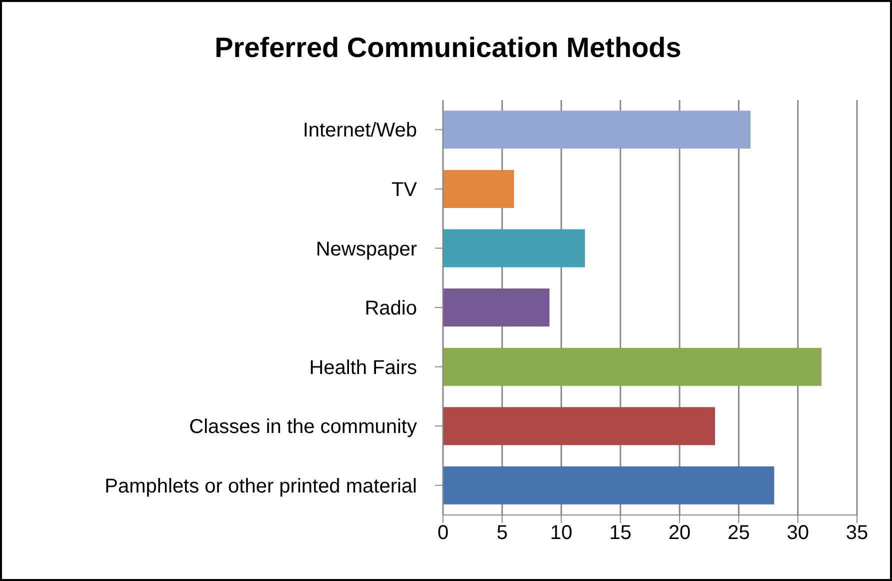 Image resolution: width=892 pixels, height=581 pixels. I want to click on y-tick-label: Pamphlets or other printed material, so click(260, 486).